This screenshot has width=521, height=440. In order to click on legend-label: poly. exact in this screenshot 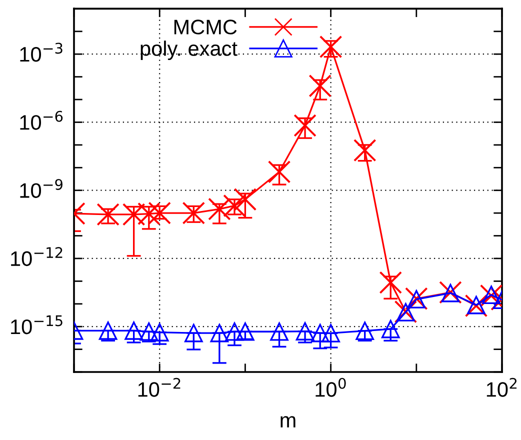, I will do `click(189, 50)`.